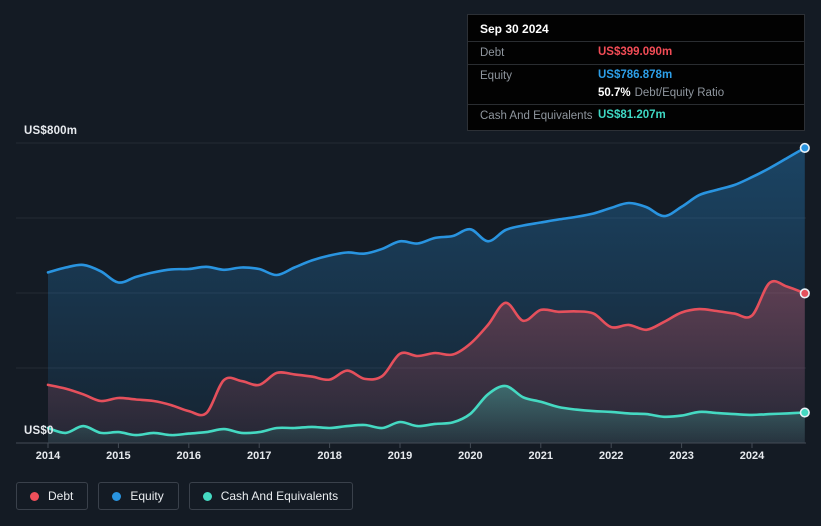  I want to click on x-tick-label: 2021, so click(541, 456).